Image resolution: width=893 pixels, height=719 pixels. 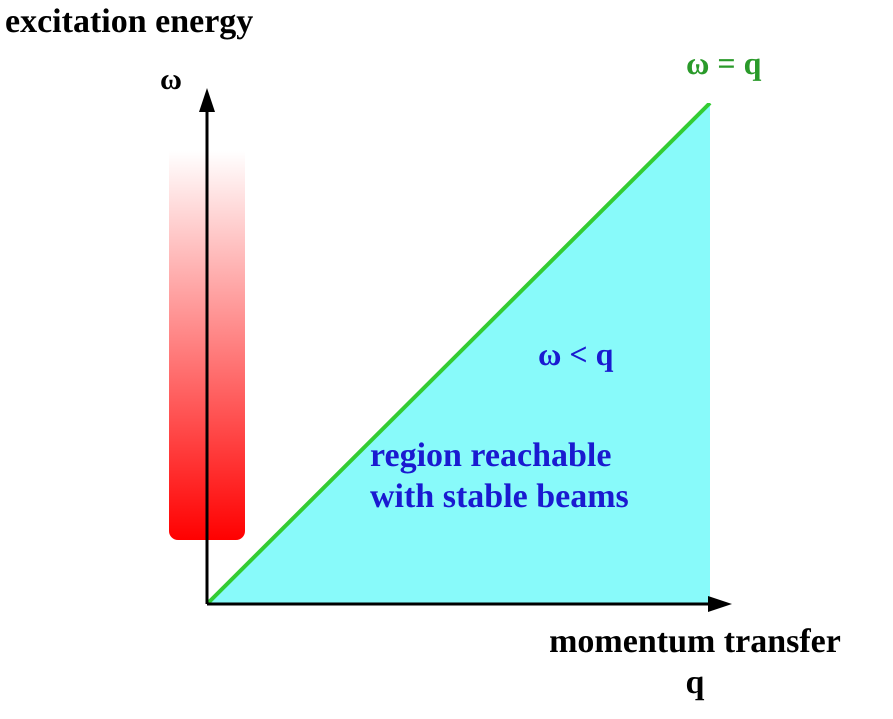 I want to click on chart-title: excitation energy, so click(x=129, y=22).